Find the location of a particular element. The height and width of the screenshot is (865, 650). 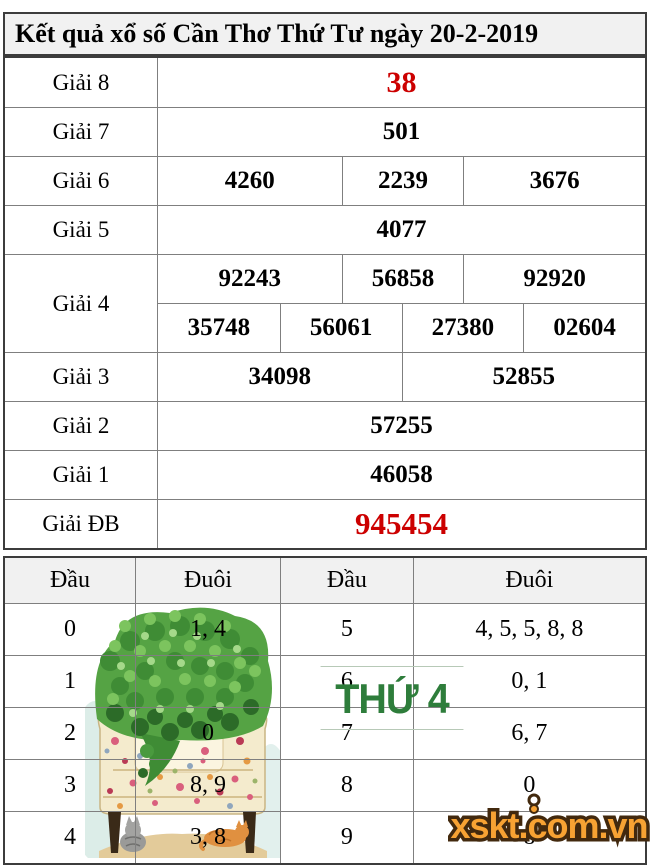

prize-value-g2: 57255 is located at coordinates (401, 425).